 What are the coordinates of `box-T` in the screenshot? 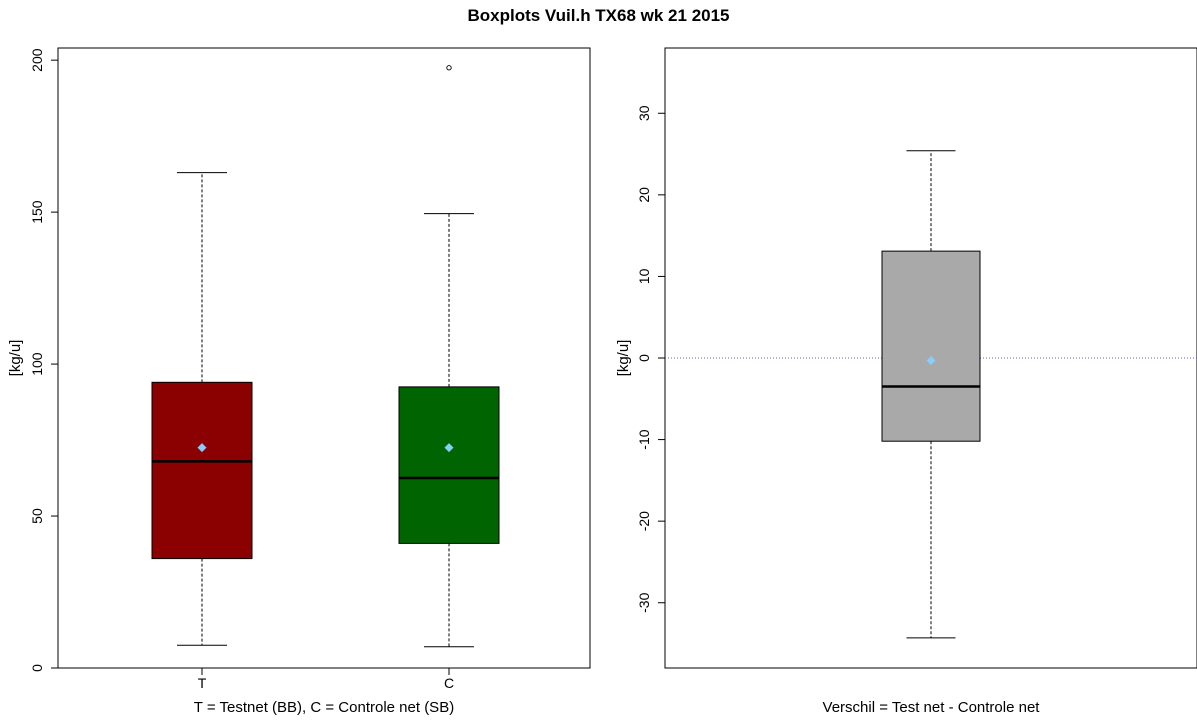 It's located at (202, 409).